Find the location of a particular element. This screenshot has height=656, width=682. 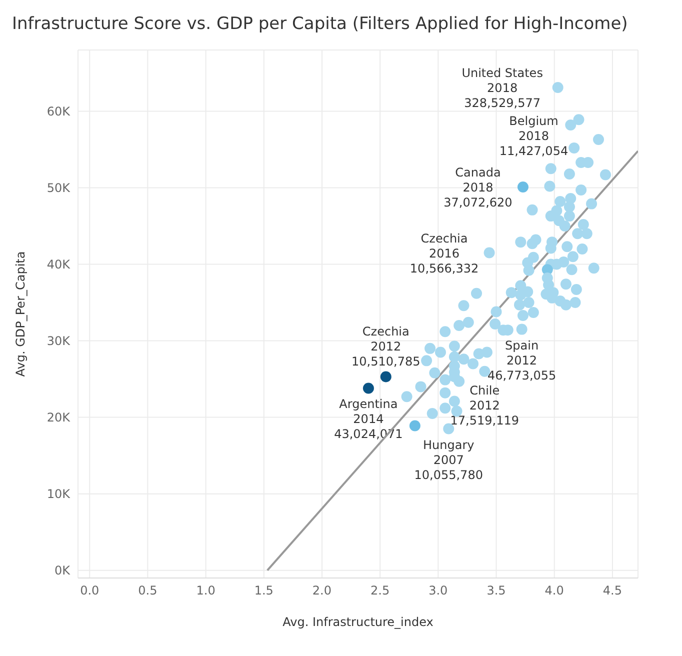

annotation: Spain 2012 46,773,055 is located at coordinates (521, 360).